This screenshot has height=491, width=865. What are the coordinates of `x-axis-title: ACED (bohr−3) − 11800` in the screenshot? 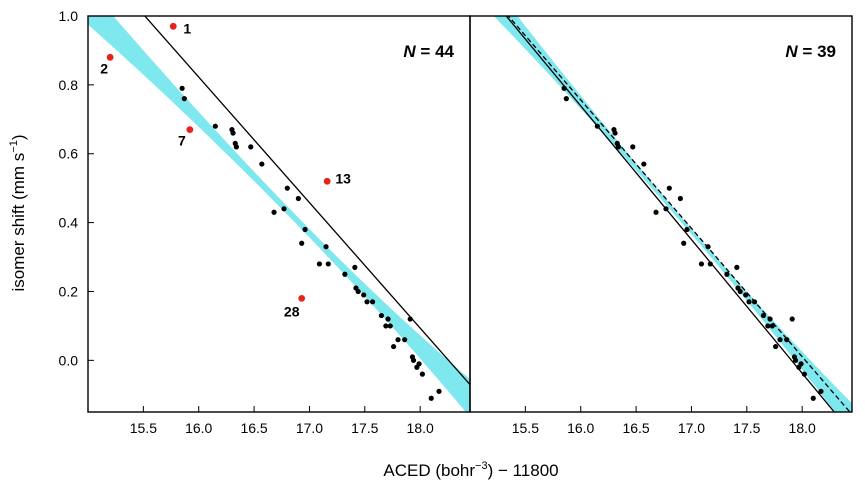 It's located at (470, 470).